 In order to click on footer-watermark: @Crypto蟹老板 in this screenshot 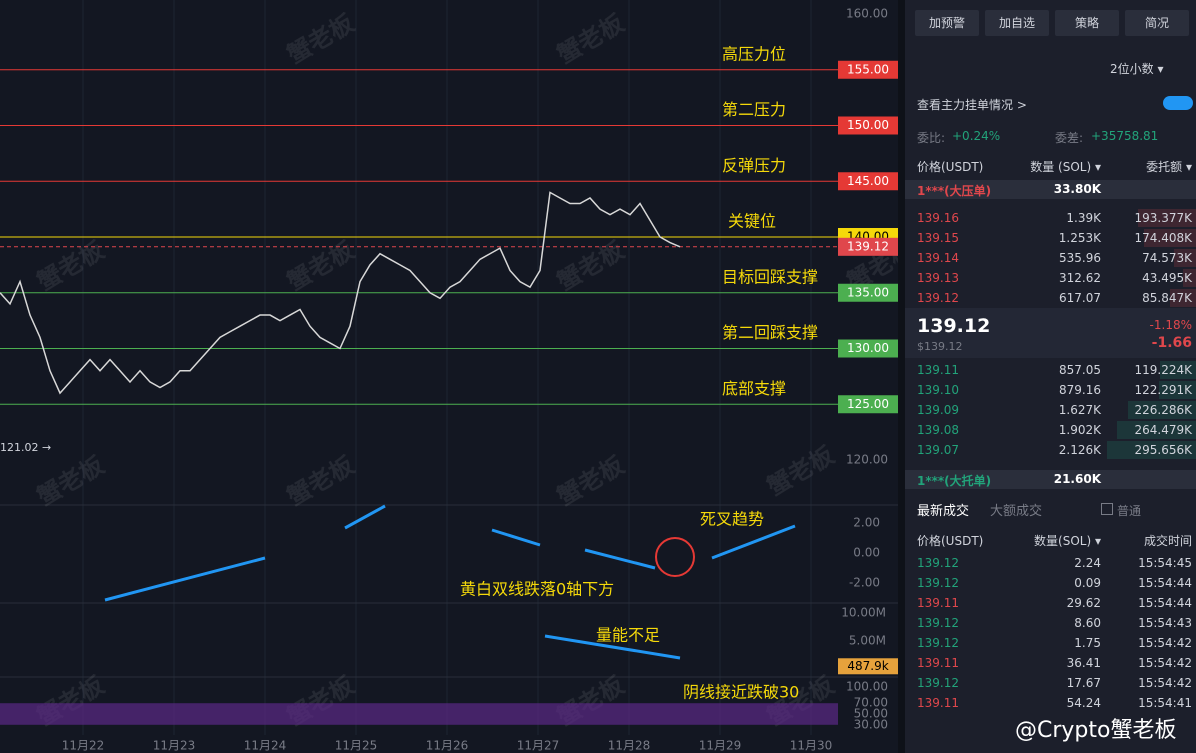, I will do `click(1096, 730)`.